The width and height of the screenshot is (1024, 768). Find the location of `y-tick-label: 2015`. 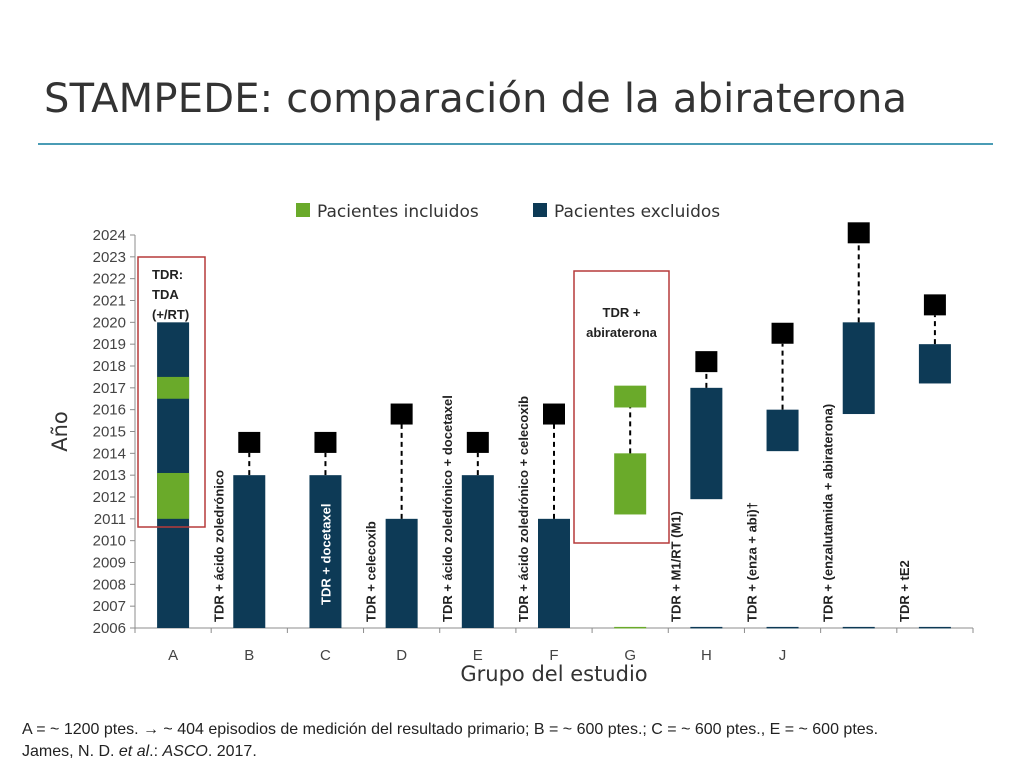

y-tick-label: 2015 is located at coordinates (109, 432).